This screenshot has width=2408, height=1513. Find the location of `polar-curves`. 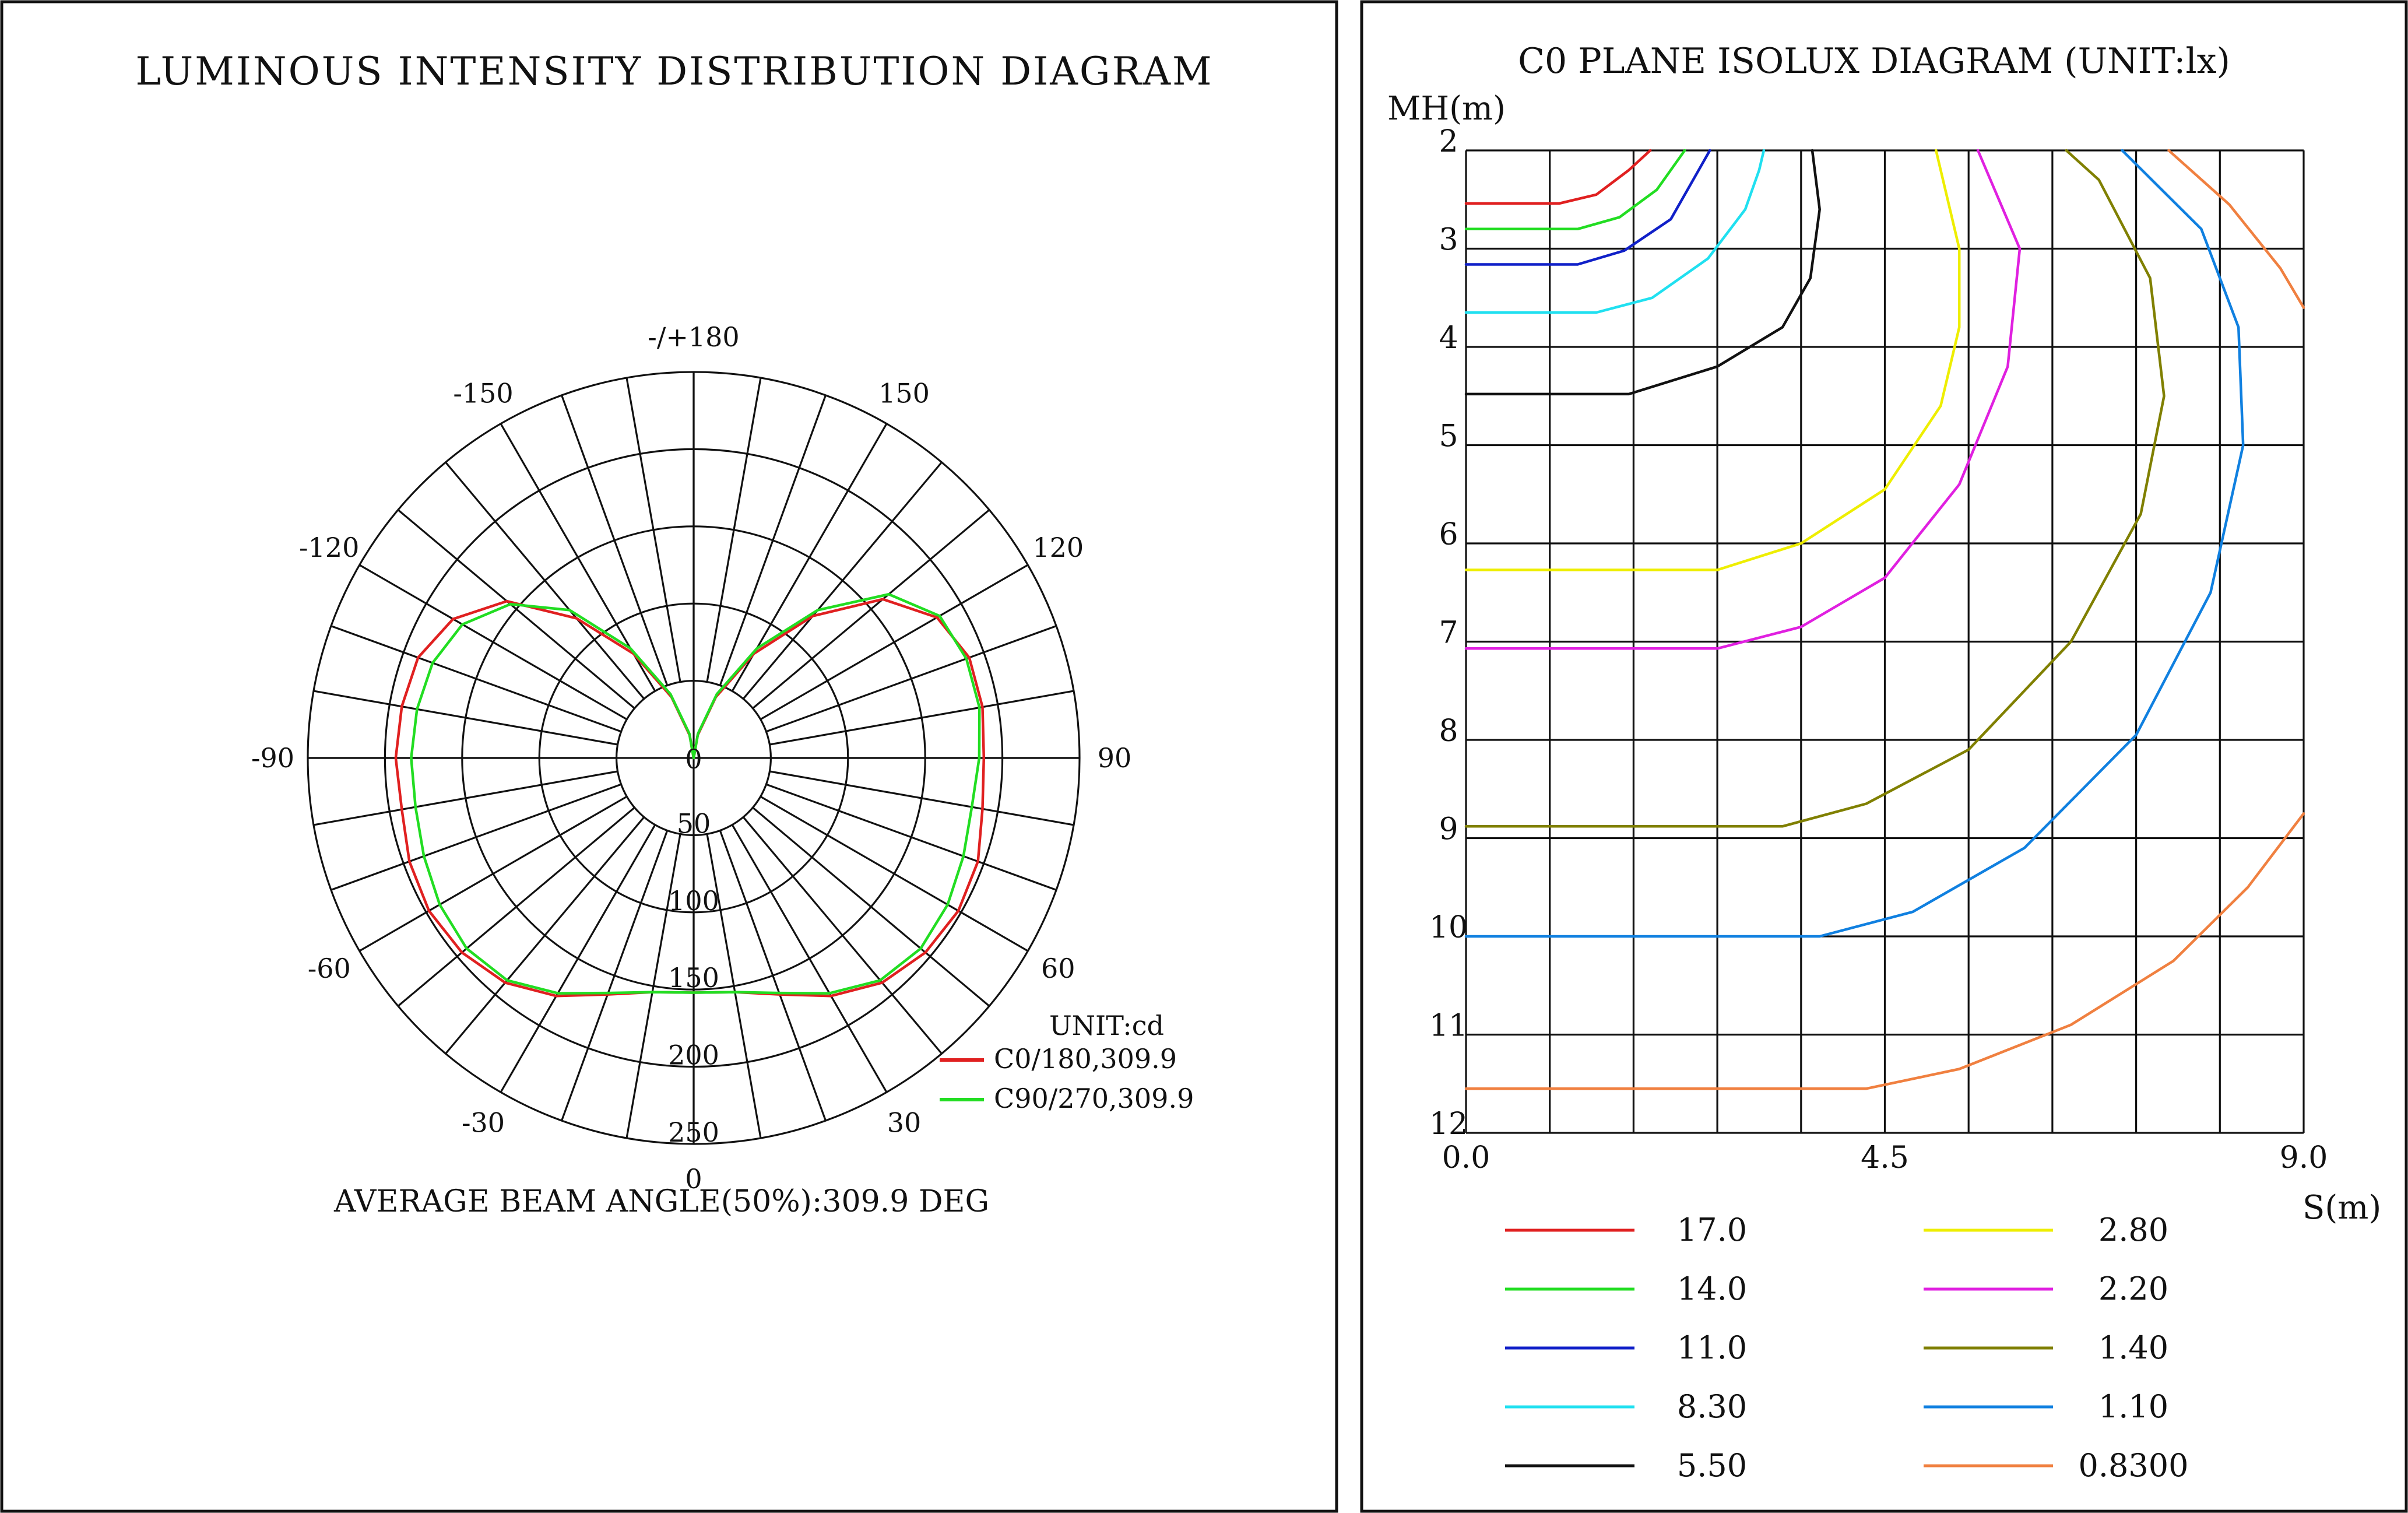

polar-curves is located at coordinates (690, 795).